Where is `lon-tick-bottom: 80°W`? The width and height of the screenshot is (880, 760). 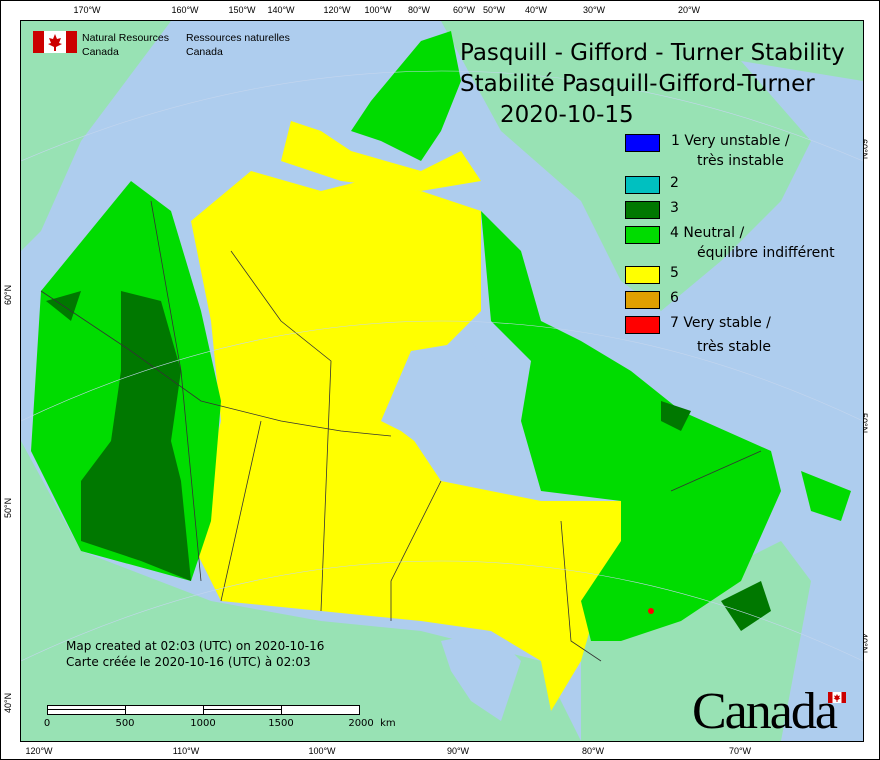 lon-tick-bottom: 80°W is located at coordinates (593, 751).